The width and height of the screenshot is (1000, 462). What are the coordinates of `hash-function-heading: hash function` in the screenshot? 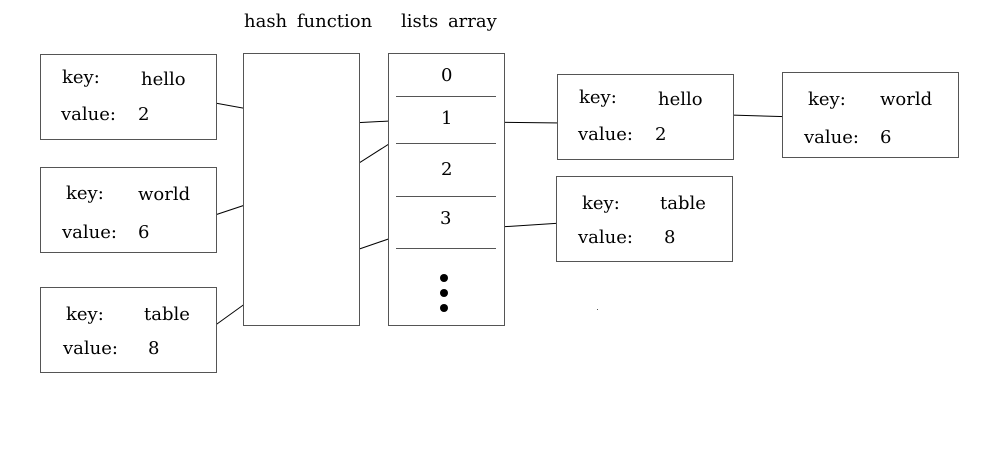 It's located at (308, 21).